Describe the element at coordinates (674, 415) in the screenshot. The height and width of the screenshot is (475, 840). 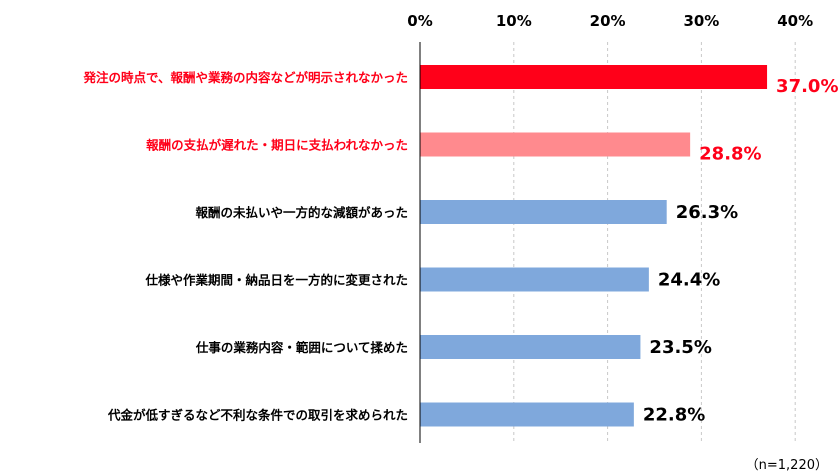
I see `value-label: 22.8%` at that location.